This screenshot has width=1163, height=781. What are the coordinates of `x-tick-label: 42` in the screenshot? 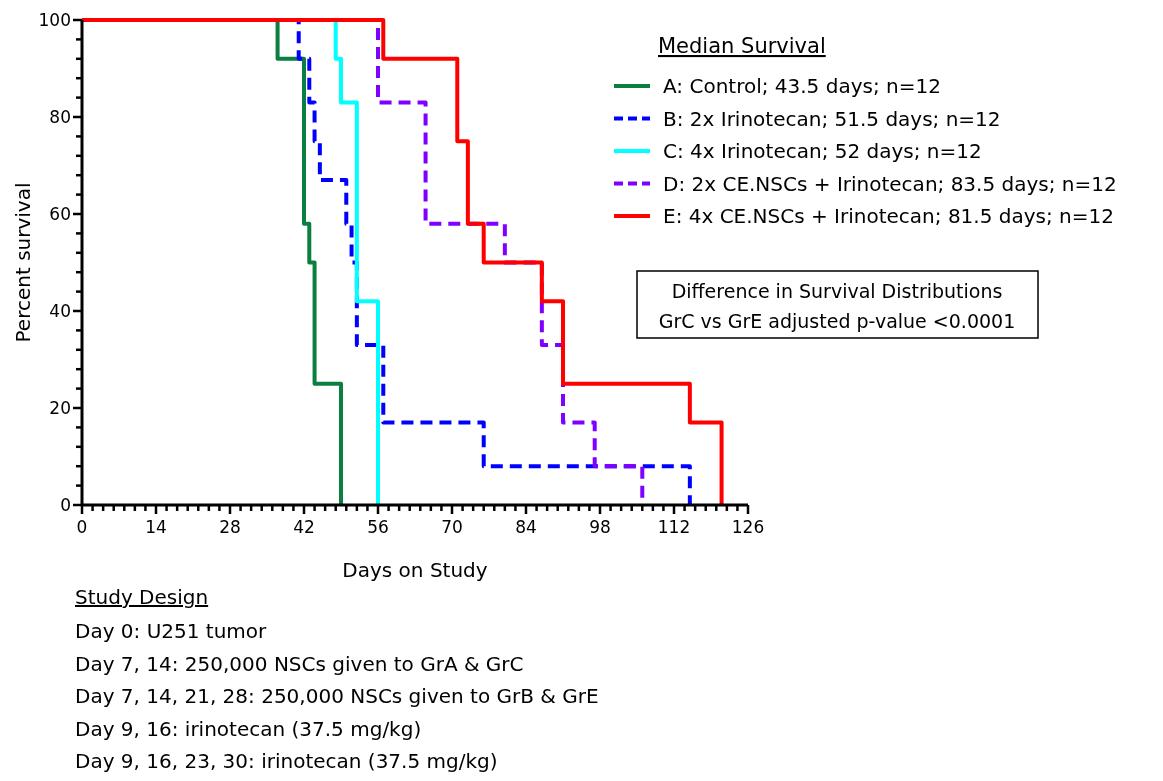 It's located at (304, 527).